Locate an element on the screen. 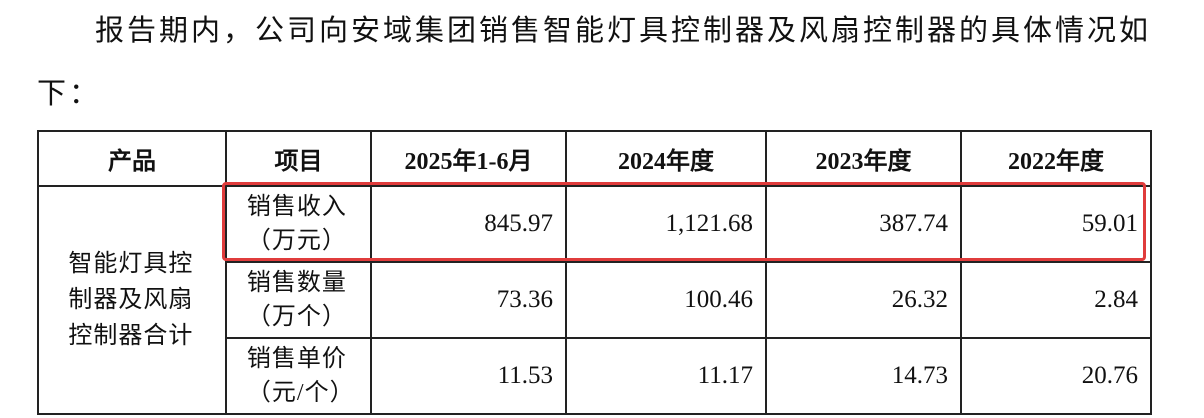 The width and height of the screenshot is (1204, 418). item-cell: 销售单价（元/个） is located at coordinates (298, 376).